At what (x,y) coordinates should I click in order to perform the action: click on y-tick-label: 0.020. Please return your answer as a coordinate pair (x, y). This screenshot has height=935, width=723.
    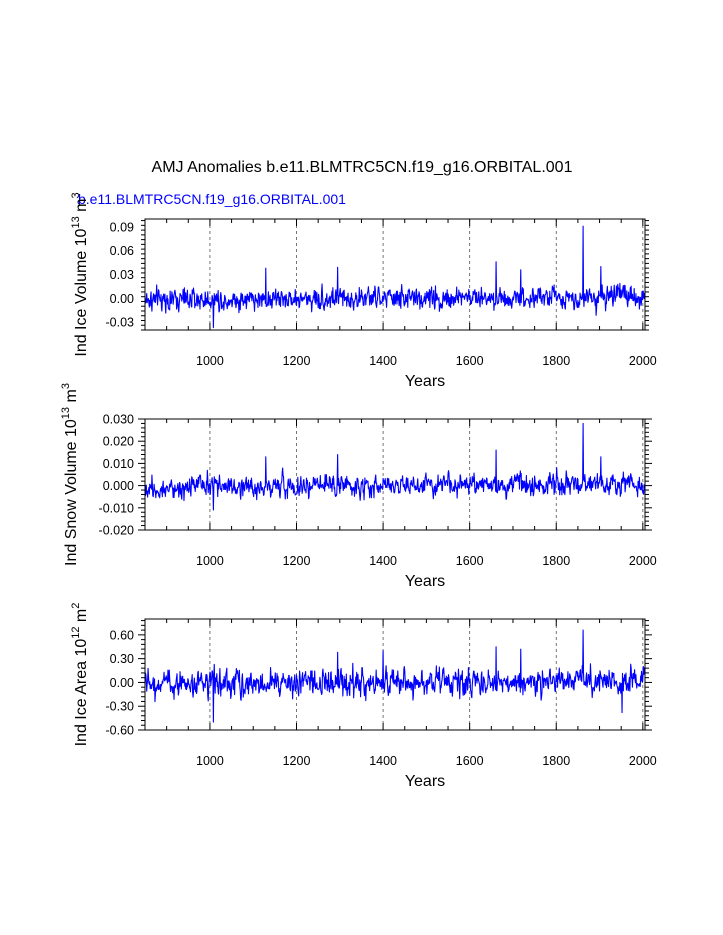
    Looking at the image, I should click on (118, 442).